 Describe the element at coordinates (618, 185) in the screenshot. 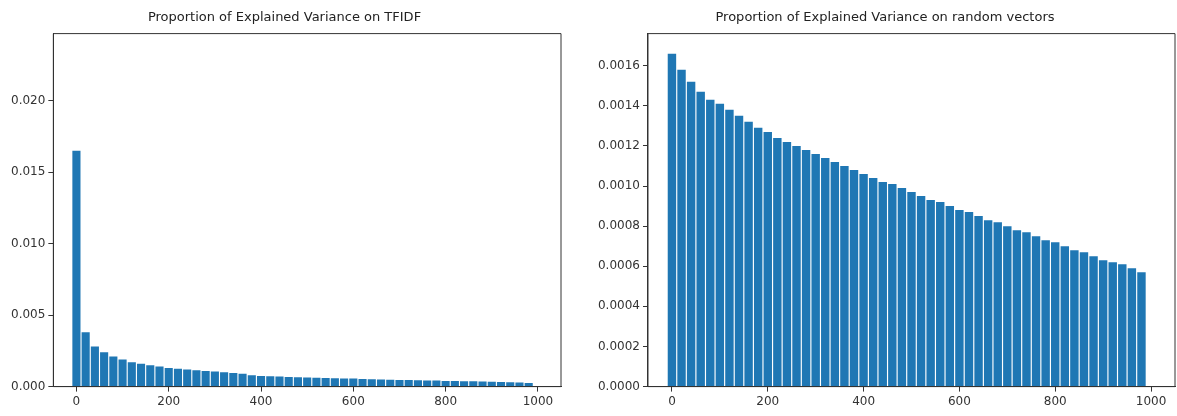

I see `y-tick-label: 0.0010` at that location.